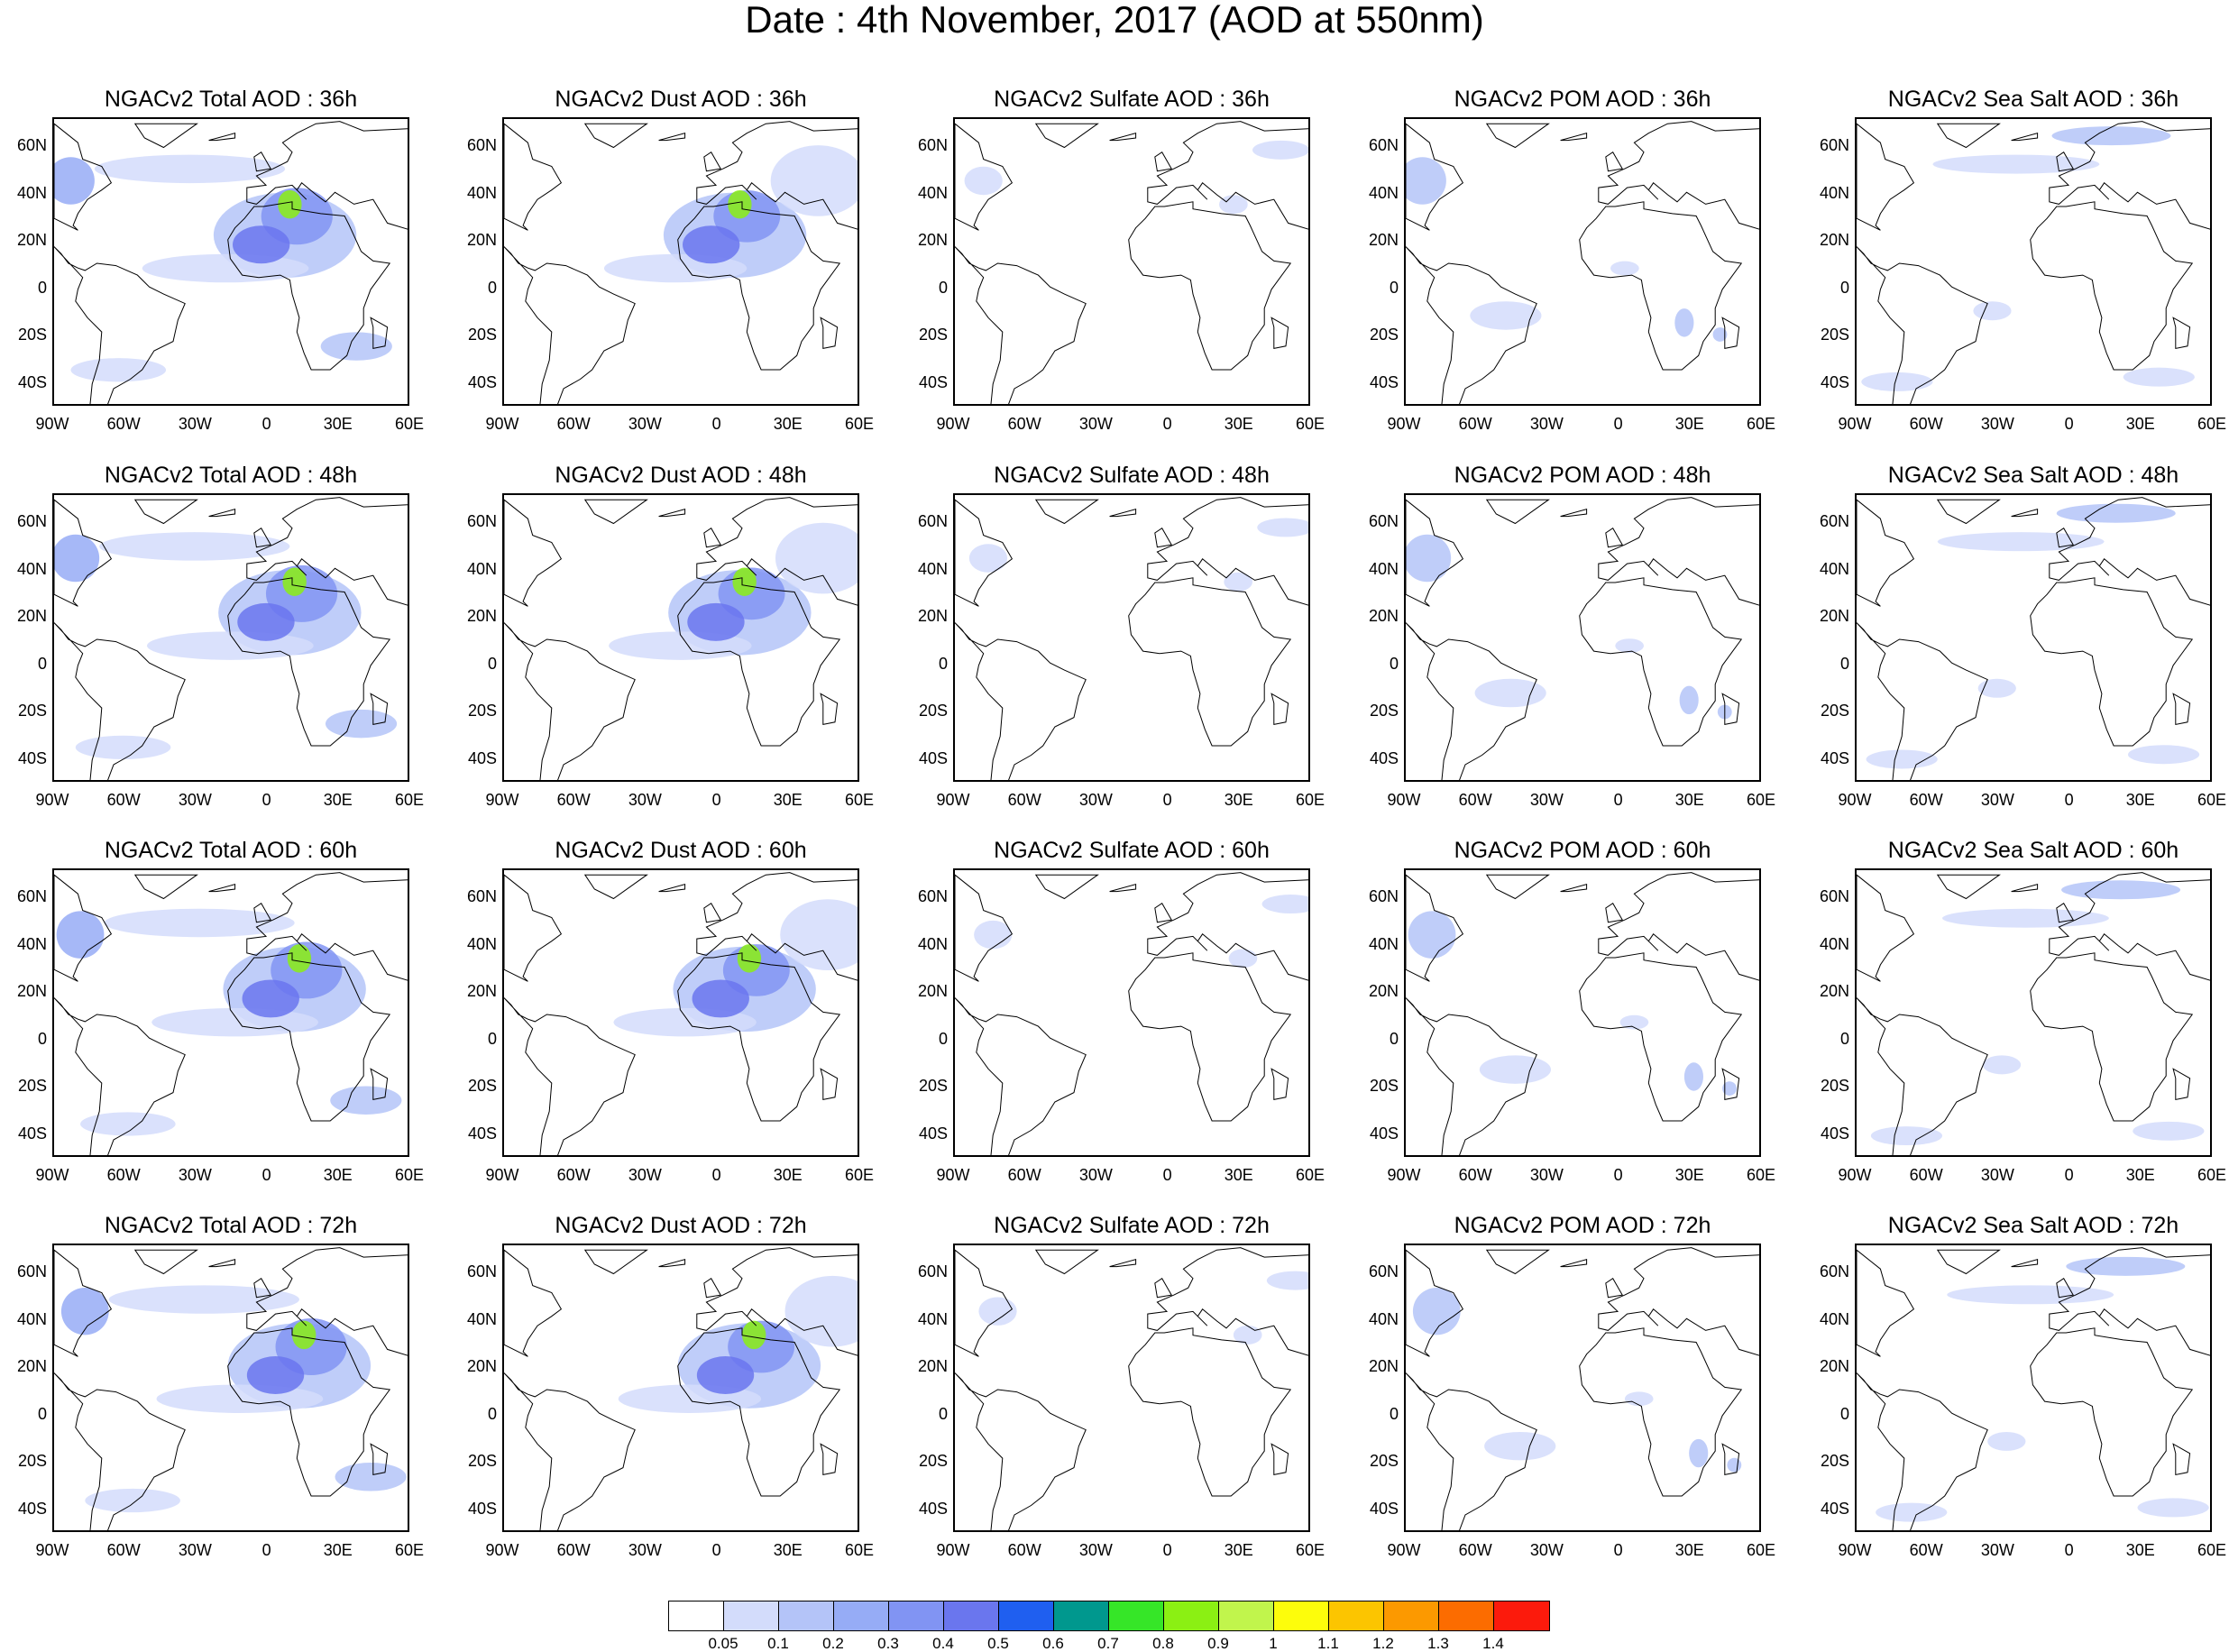 The image size is (2229, 1652). I want to click on colorbar-label: 1.3, so click(1438, 1643).